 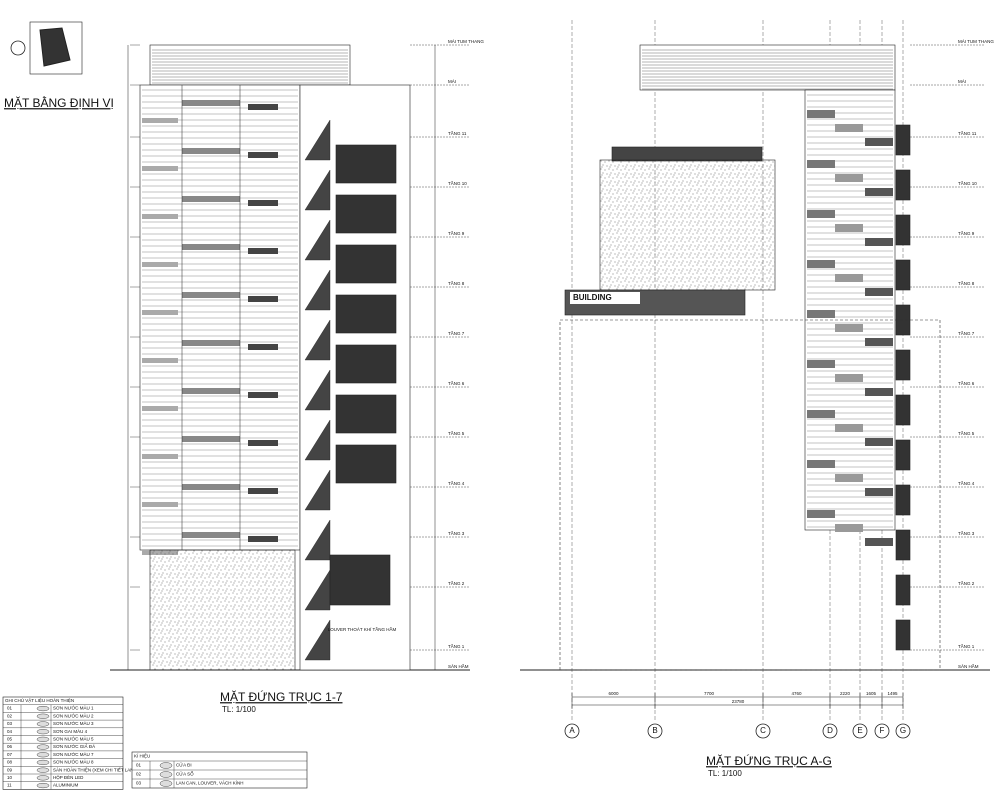 I want to click on left-elevation-title: MẶT ĐỨNG TRỤC 1-7, so click(x=281, y=696).